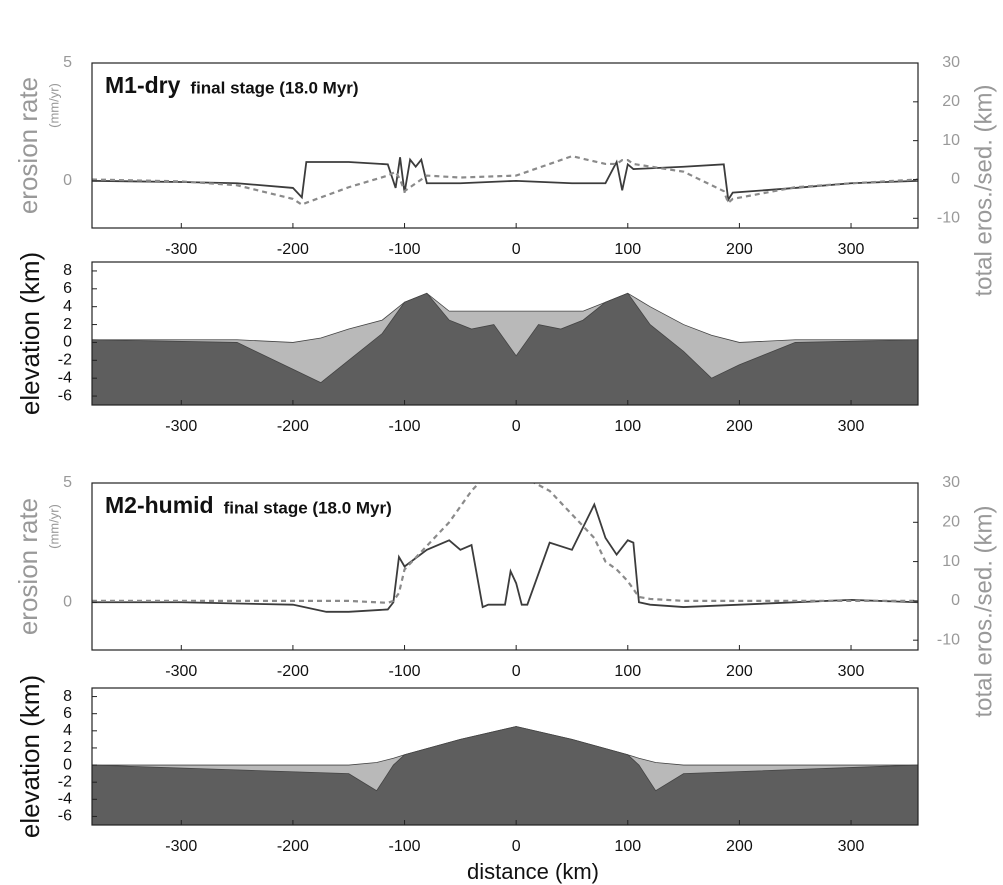 This screenshot has width=1003, height=885. I want to click on chart-title: M1-dry, so click(143, 85).